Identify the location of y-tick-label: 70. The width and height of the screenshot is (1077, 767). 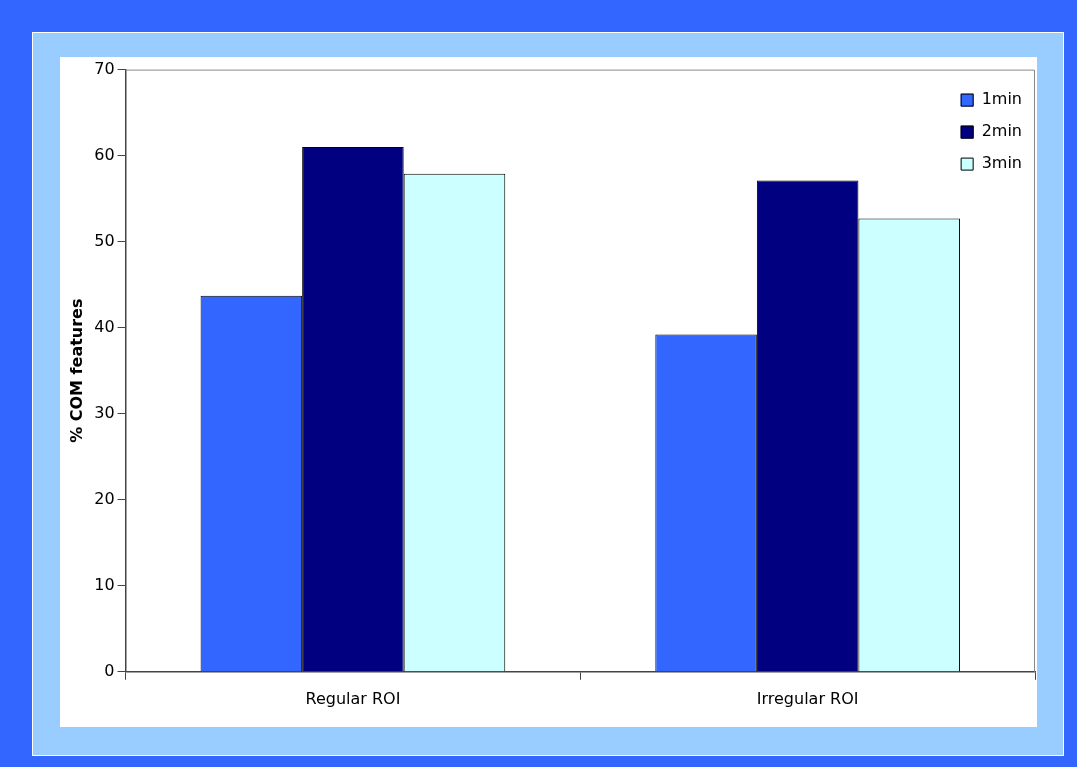
(104, 68).